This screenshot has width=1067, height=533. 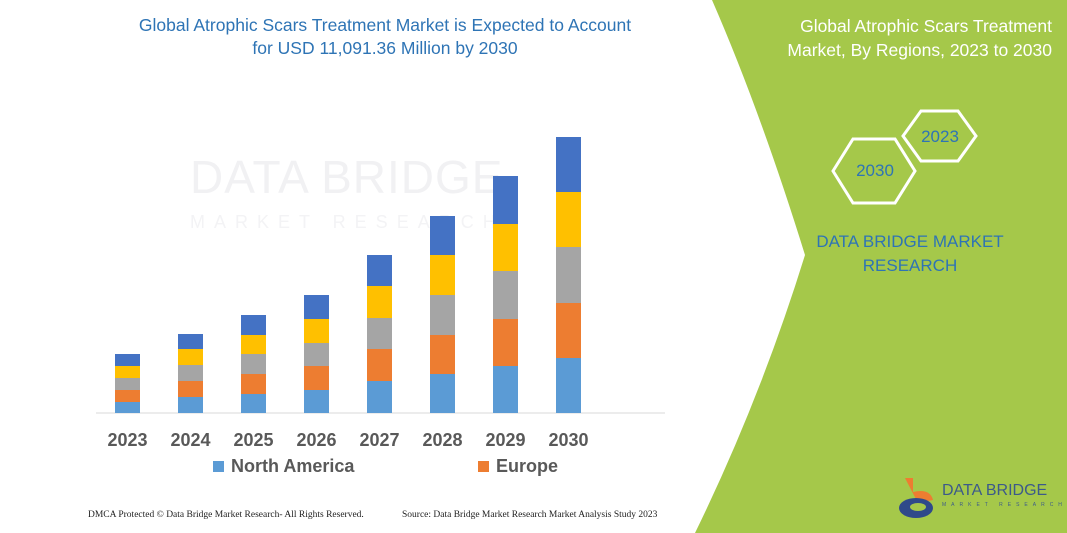 What do you see at coordinates (910, 265) in the screenshot?
I see `brand-line-2: RESEARCH` at bounding box center [910, 265].